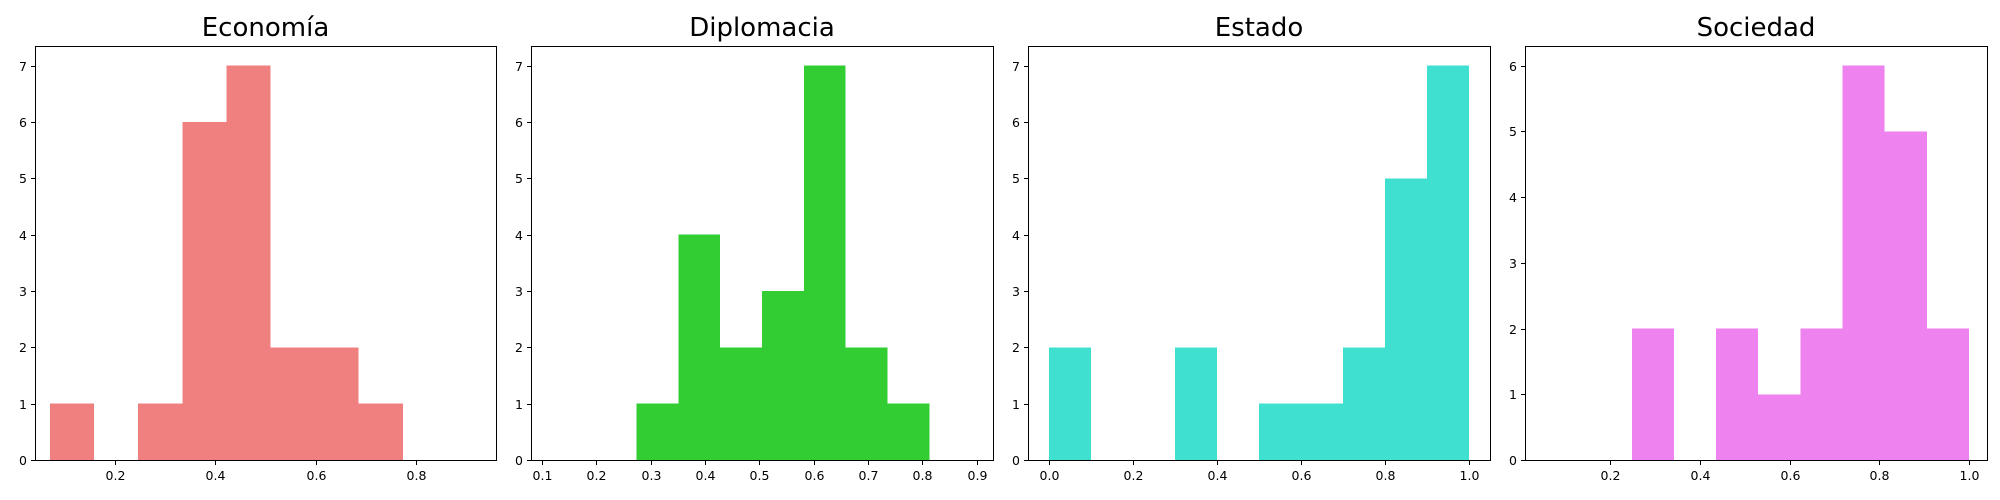  I want to click on x-tick-label: 0.5, so click(760, 475).